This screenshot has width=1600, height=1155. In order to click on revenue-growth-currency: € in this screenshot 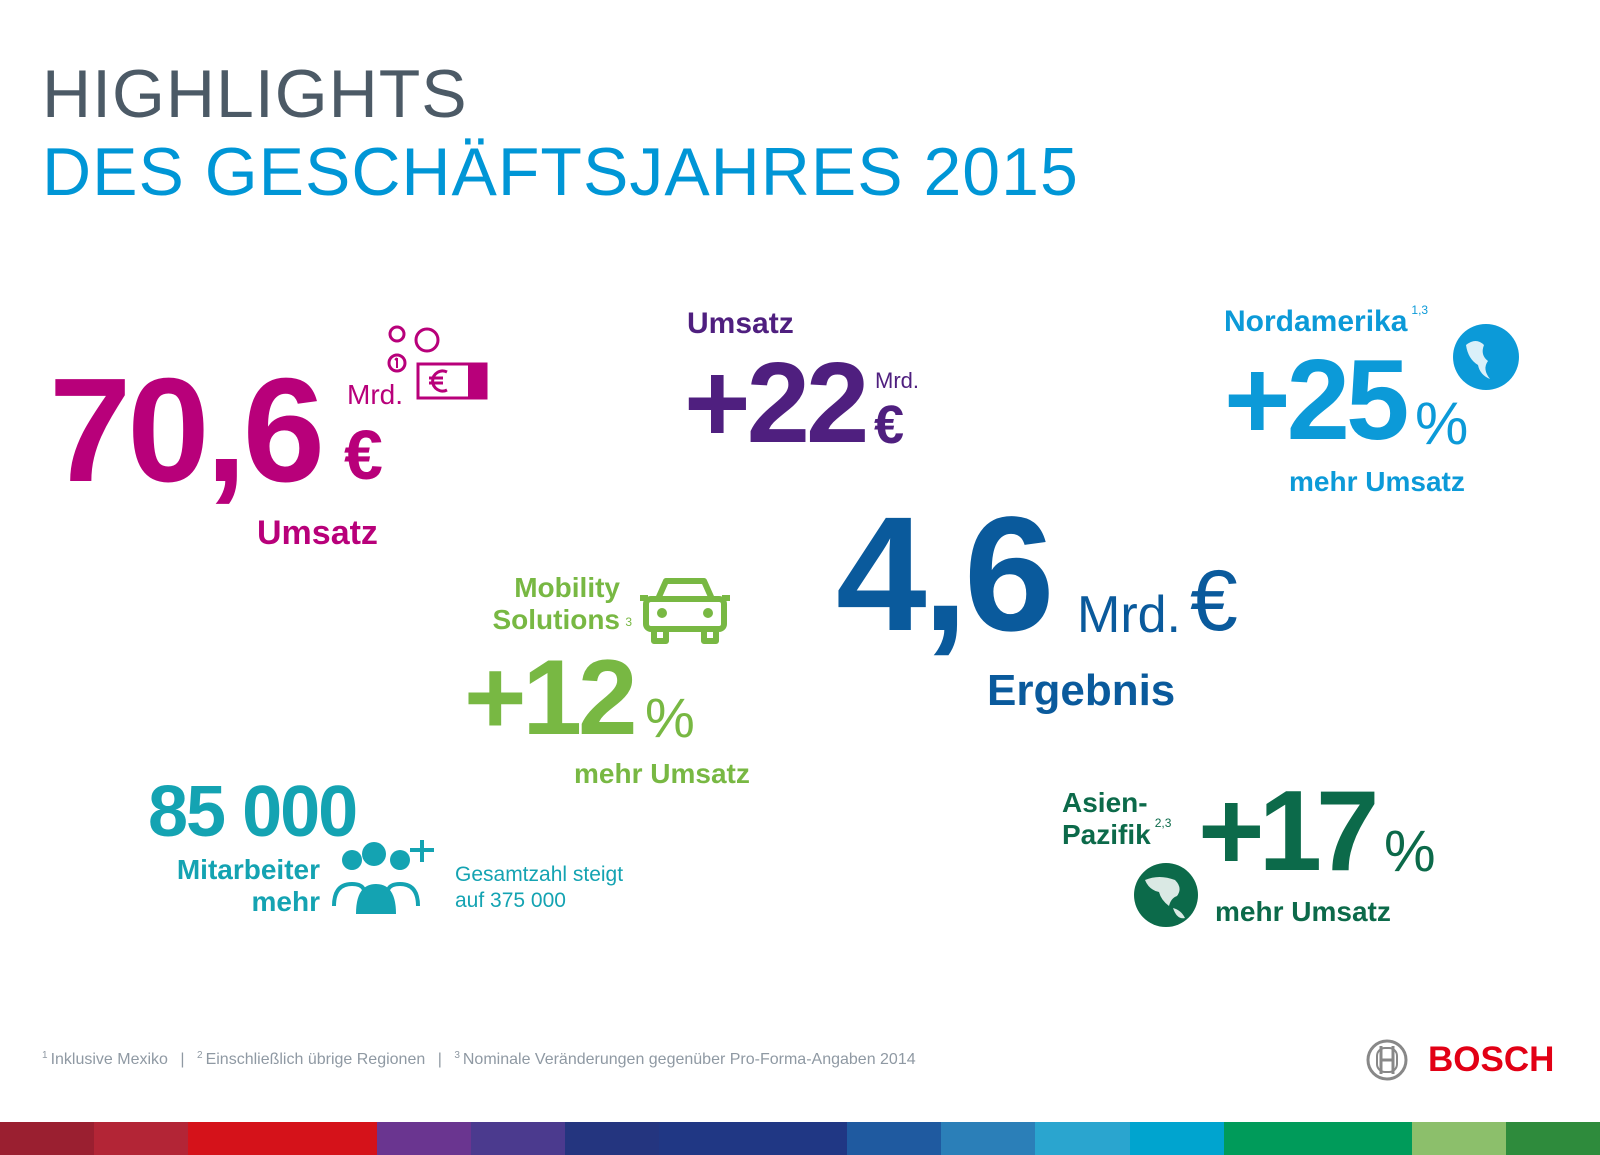, I will do `click(889, 425)`.